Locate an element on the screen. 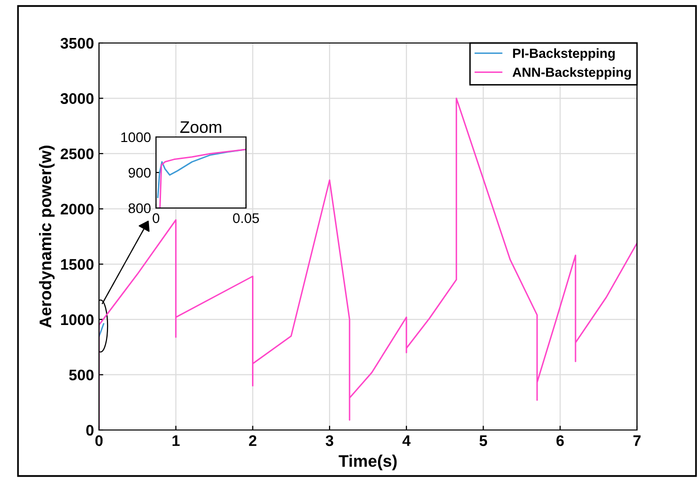  y-tick-label: 1500 is located at coordinates (77, 264).